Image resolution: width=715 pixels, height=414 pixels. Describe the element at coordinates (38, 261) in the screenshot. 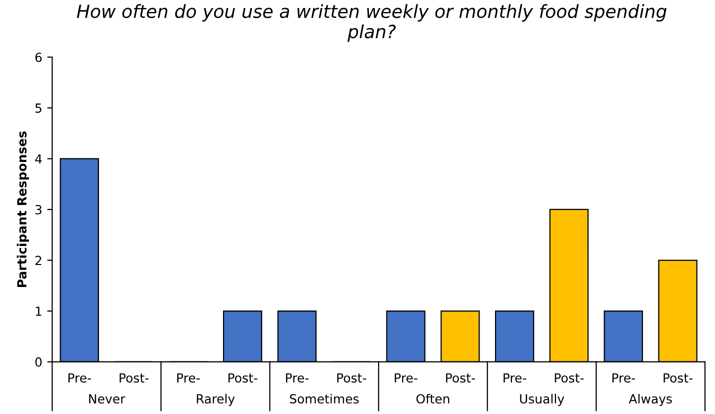

I see `y-tick-label: 2` at that location.